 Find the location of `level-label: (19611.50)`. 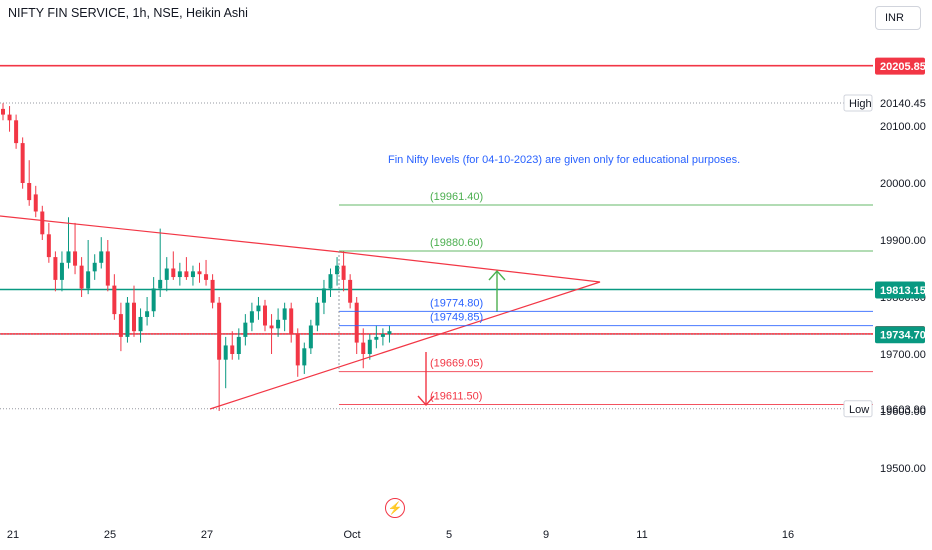

level-label: (19611.50) is located at coordinates (456, 396).